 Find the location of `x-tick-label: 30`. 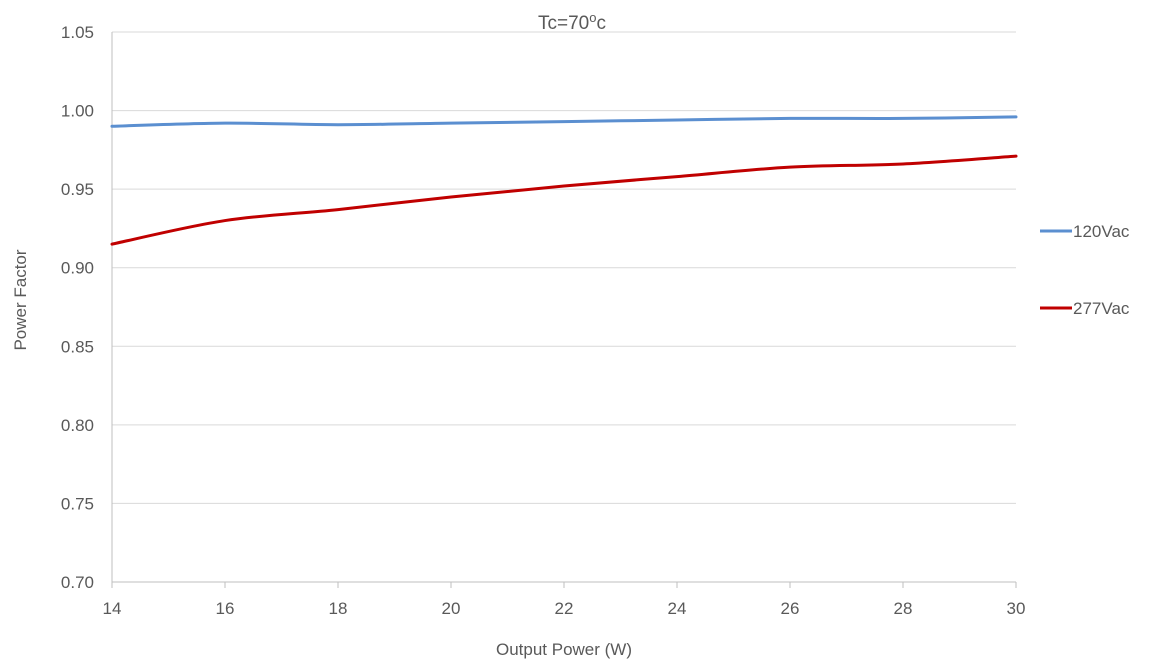

x-tick-label: 30 is located at coordinates (1016, 608).